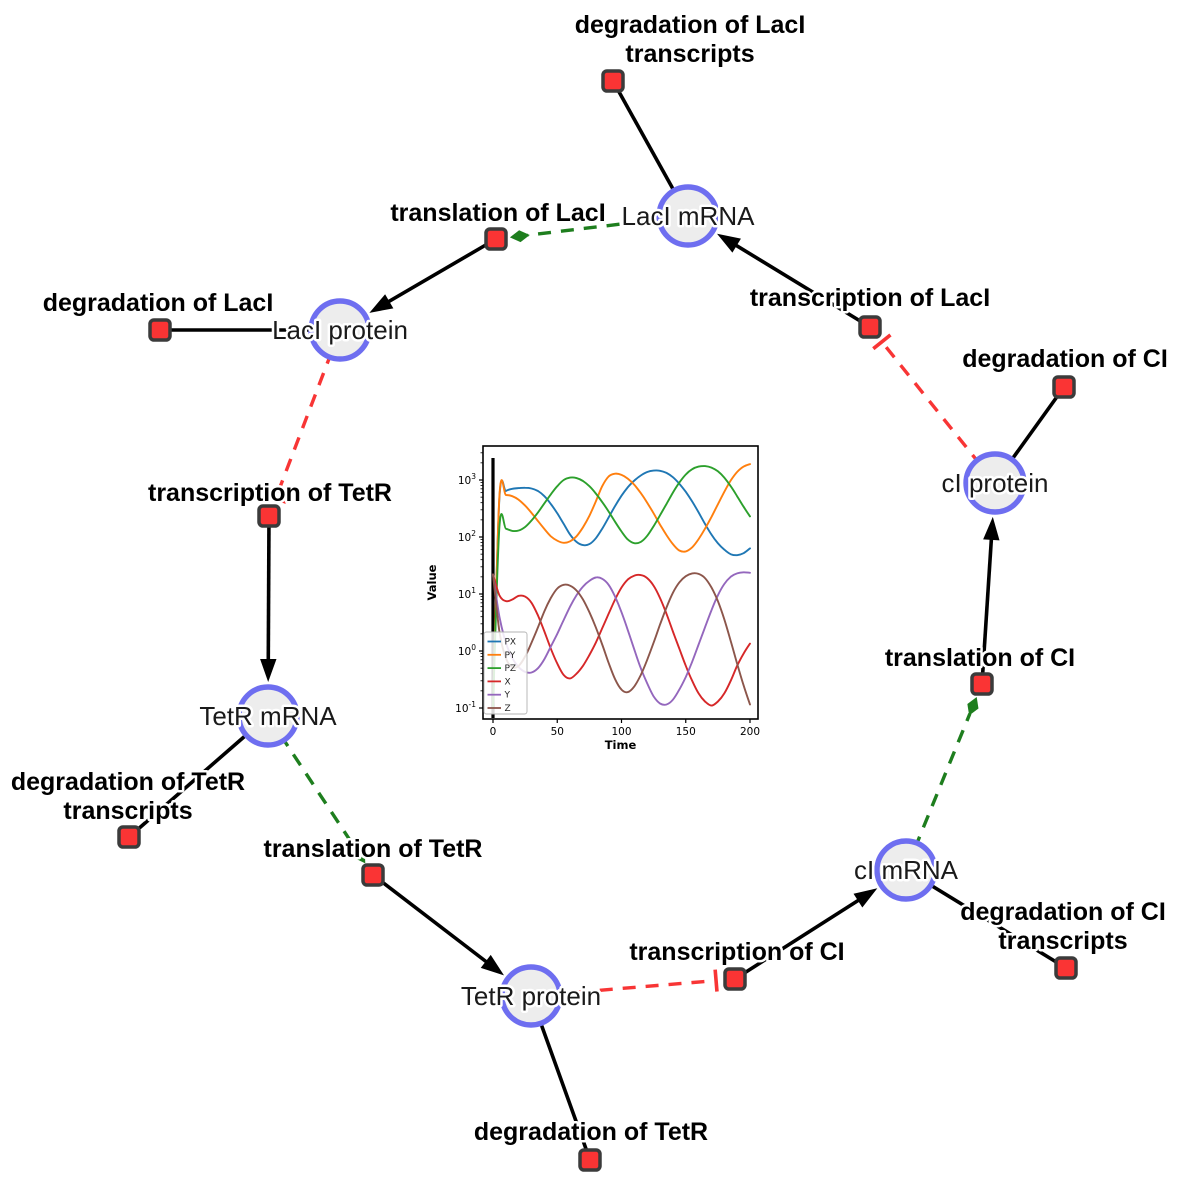  I want to click on species-tetr-protein, so click(531, 996).